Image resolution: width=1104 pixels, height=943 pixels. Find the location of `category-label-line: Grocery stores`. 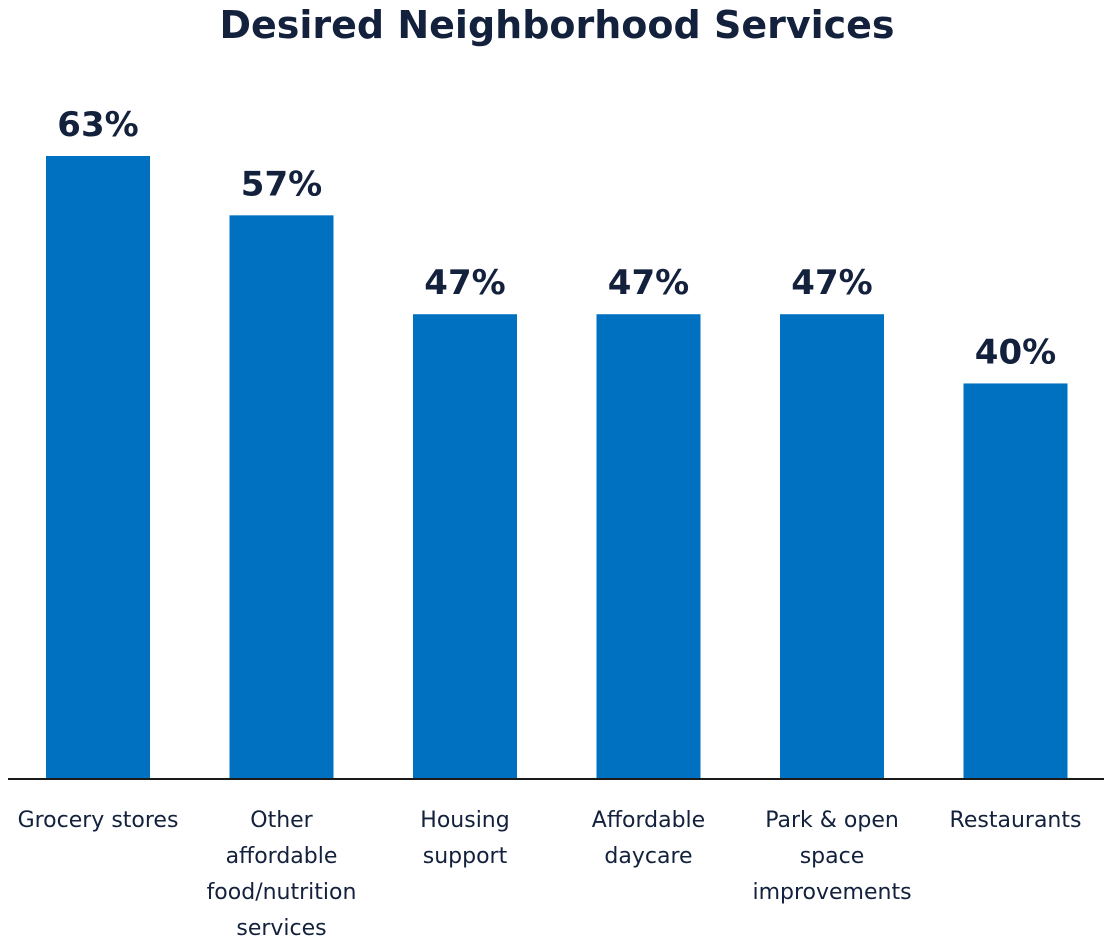

category-label-line: Grocery stores is located at coordinates (98, 820).